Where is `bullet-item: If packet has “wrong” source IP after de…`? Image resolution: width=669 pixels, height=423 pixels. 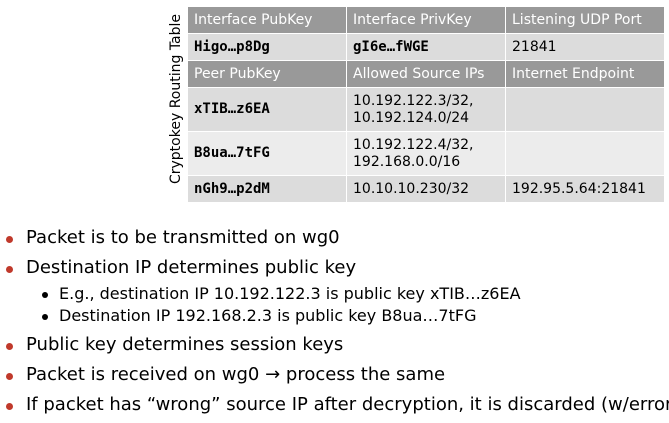
bullet-item: If packet has “wrong” source IP after de… is located at coordinates (334, 405).